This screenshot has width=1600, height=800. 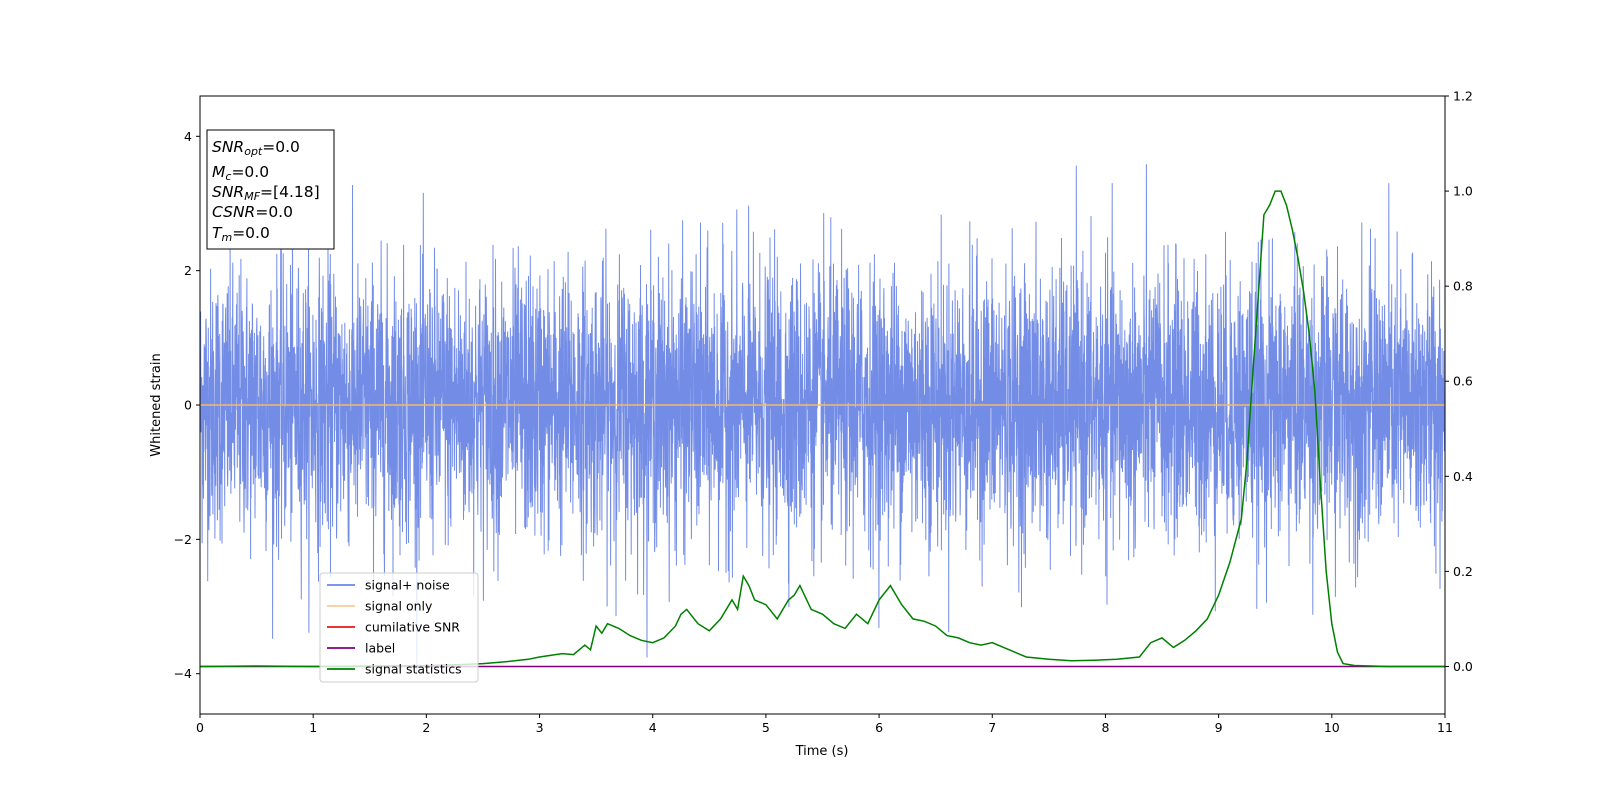 I want to click on x-tick-label: 10, so click(x=1332, y=727).